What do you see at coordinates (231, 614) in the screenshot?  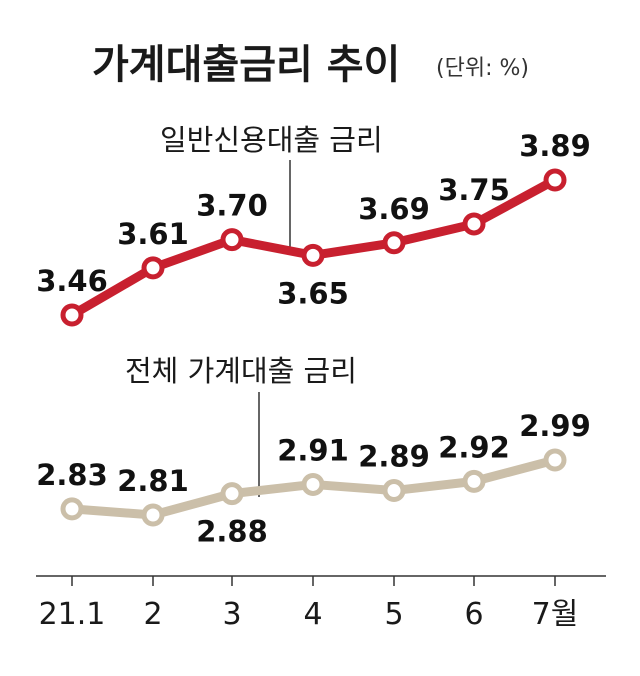 I see `x-tick-label: 3` at bounding box center [231, 614].